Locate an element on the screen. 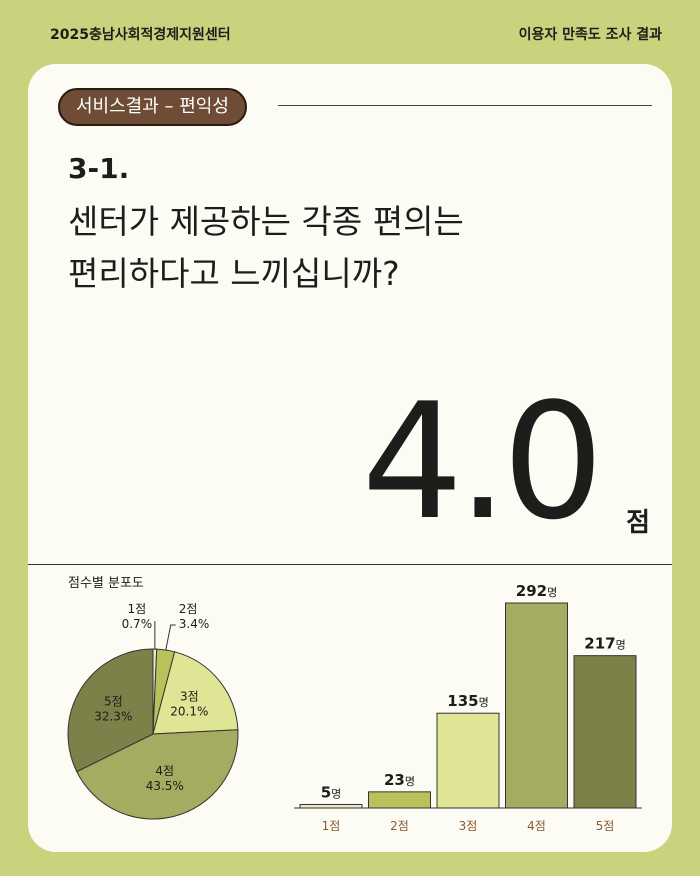 The height and width of the screenshot is (876, 700). pie-label-1: 1점 0.7% is located at coordinates (137, 616).